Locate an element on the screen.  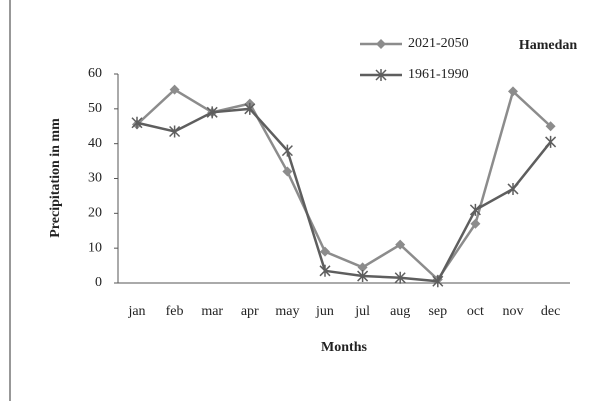
x-axis-label: Months is located at coordinates (344, 347).